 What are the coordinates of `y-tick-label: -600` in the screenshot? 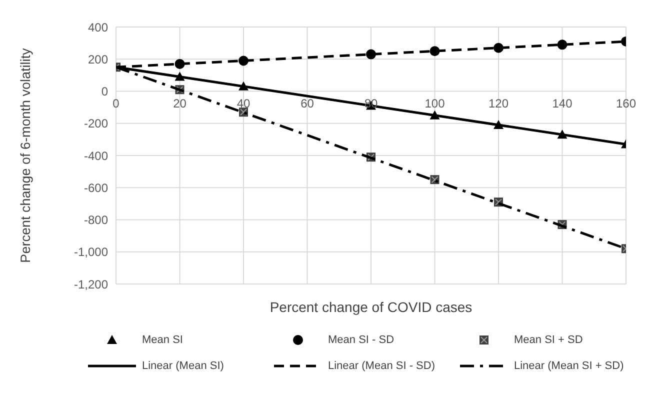 It's located at (96, 187).